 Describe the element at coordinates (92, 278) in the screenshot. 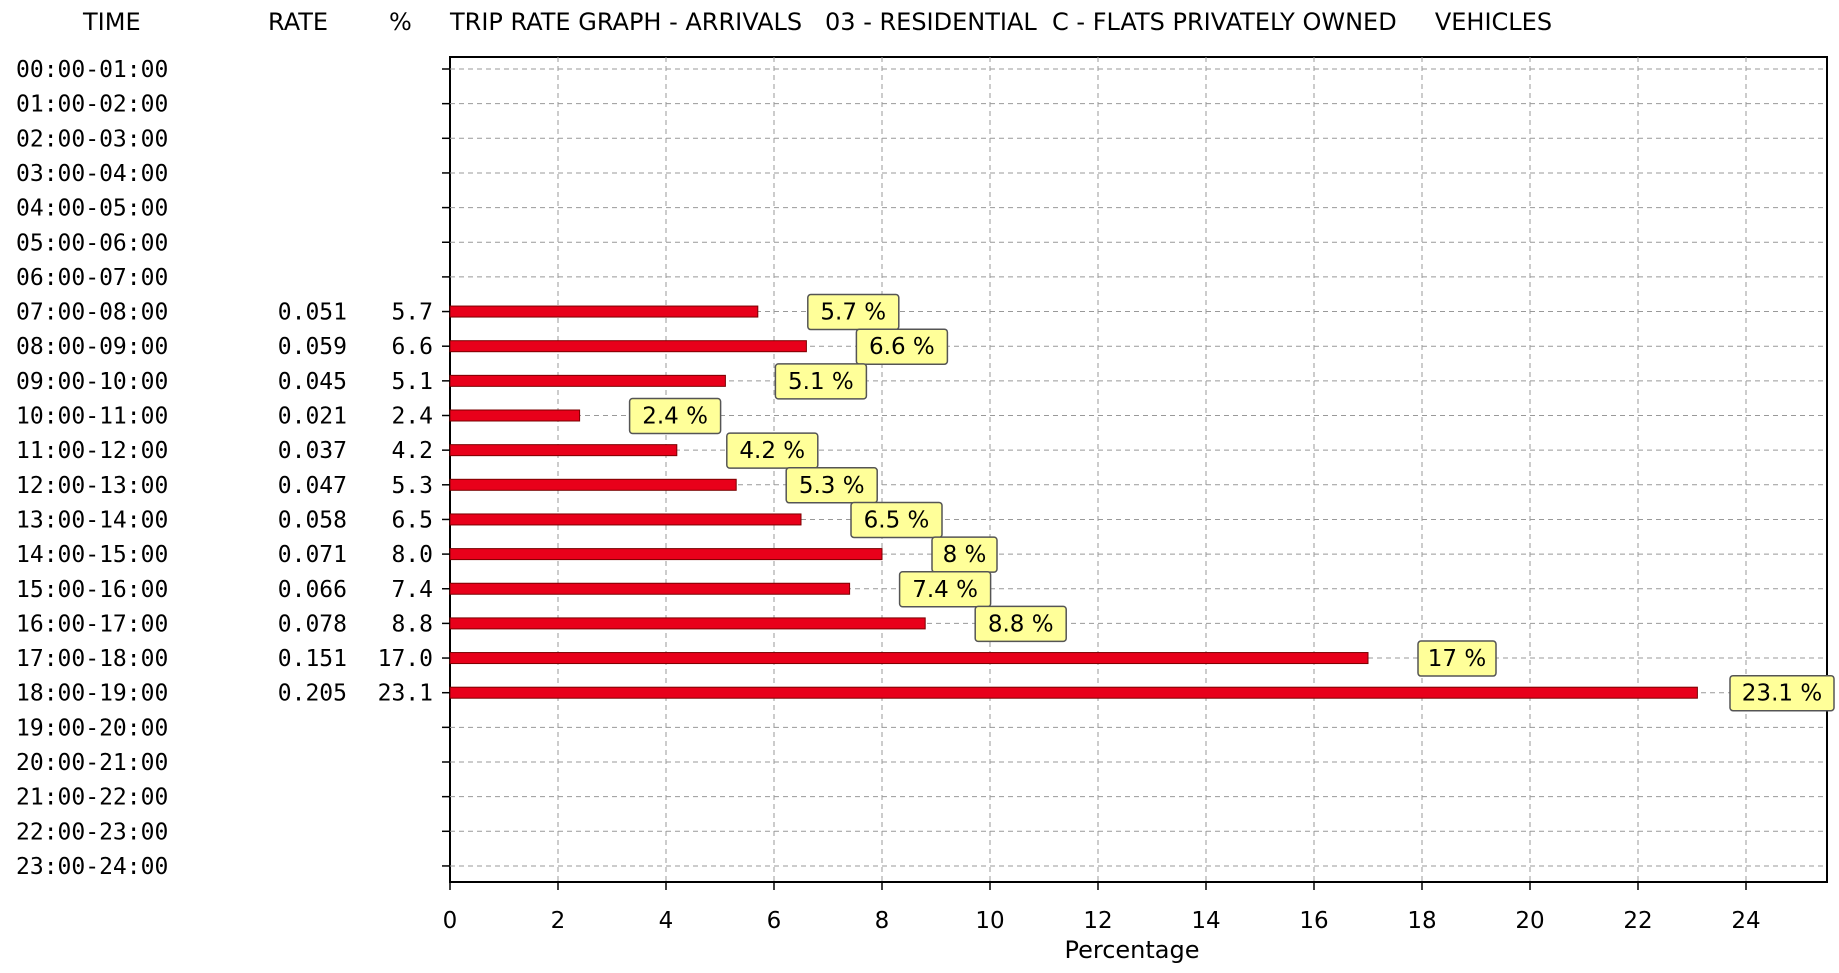

I see `time-label: 06:00-07:00` at that location.